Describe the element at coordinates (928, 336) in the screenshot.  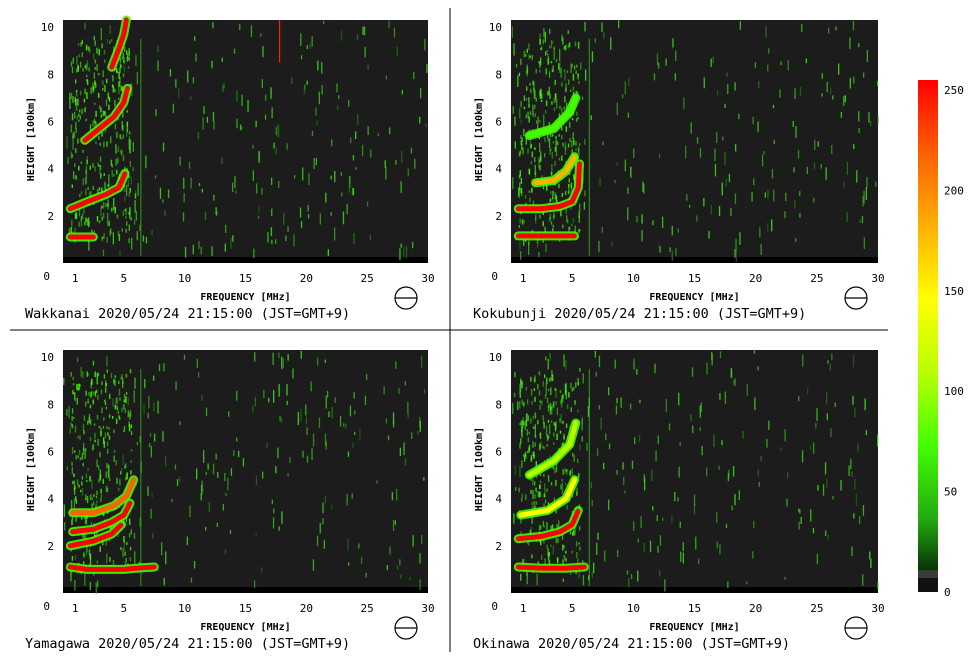
I see `colorbar-gradient` at that location.